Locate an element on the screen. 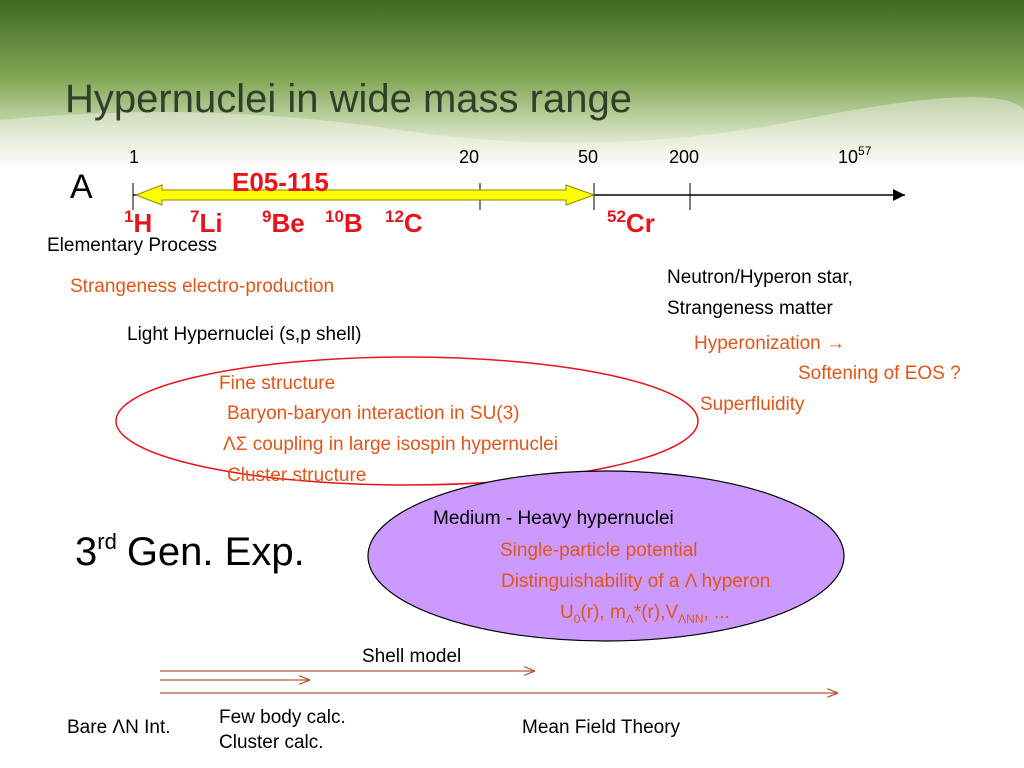  light-item: Fine structure is located at coordinates (277, 383).